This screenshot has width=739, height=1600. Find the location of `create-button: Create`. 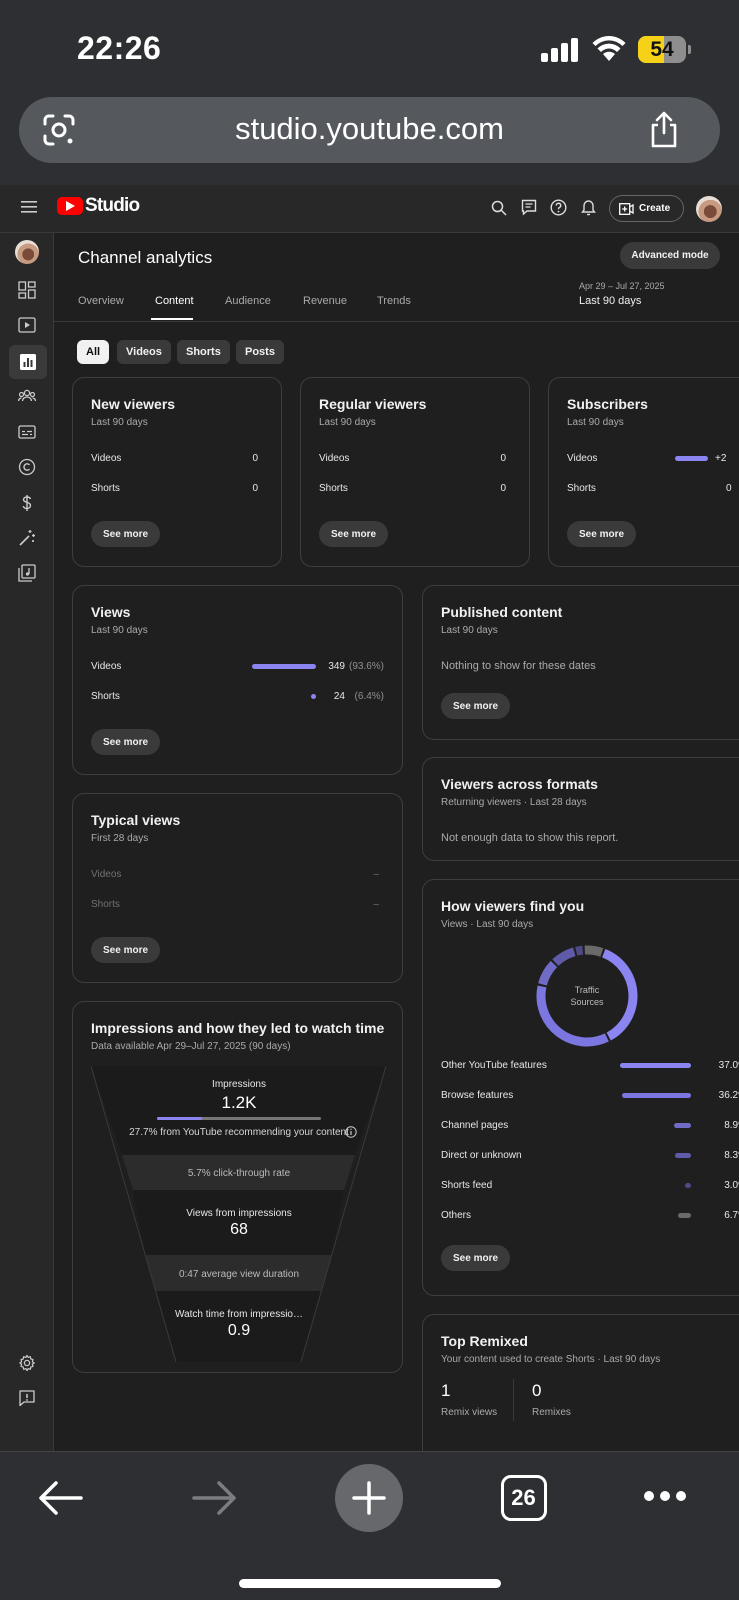

create-button: Create is located at coordinates (646, 208).